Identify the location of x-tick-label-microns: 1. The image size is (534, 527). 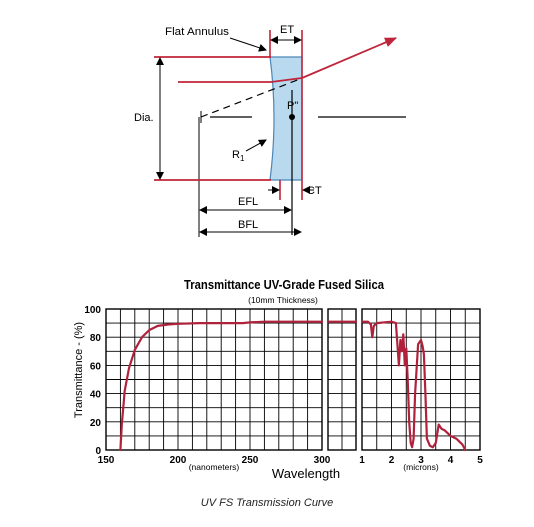
(362, 460).